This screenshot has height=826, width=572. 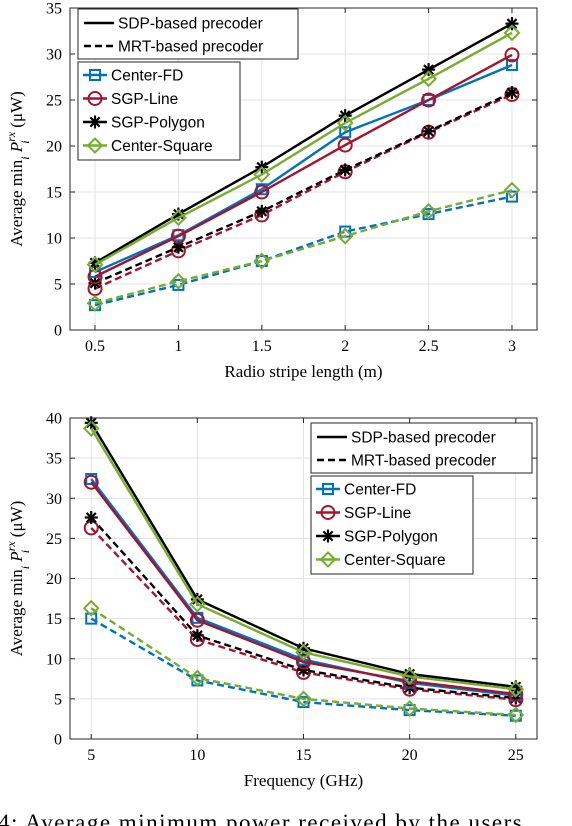 I want to click on legend-marker-square, so click(x=328, y=489).